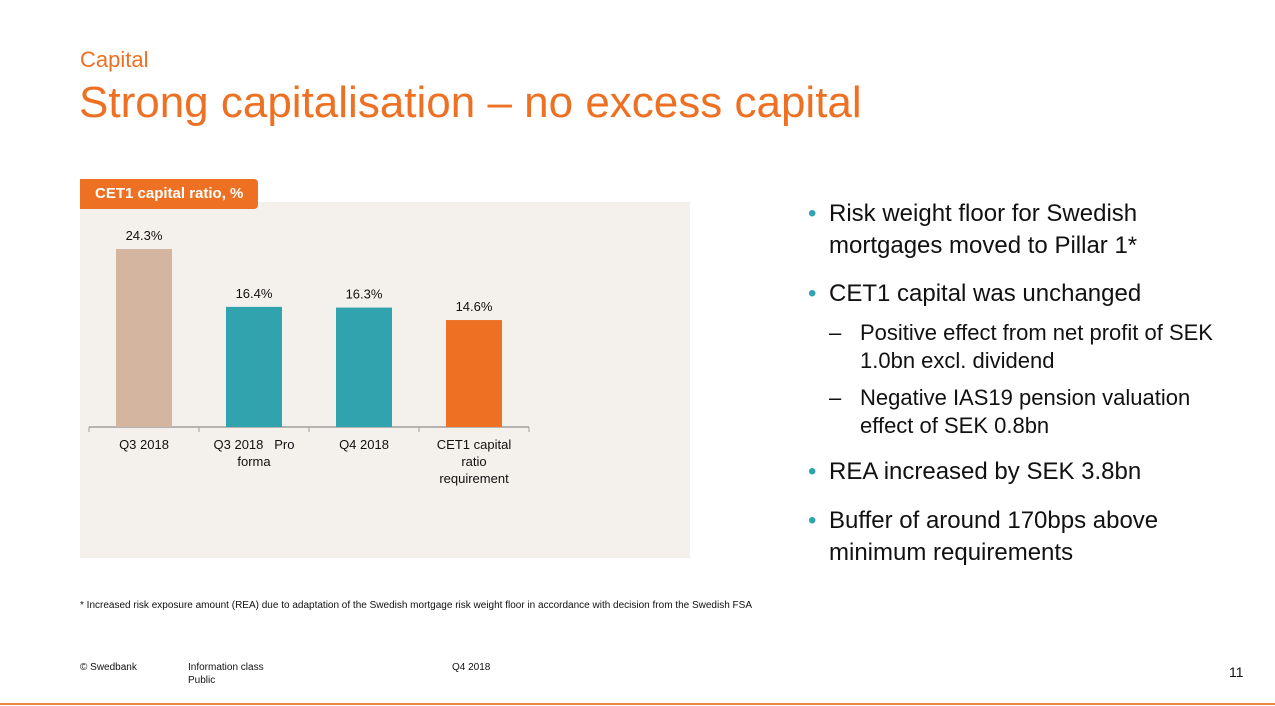 This screenshot has height=706, width=1275. Describe the element at coordinates (144, 235) in the screenshot. I see `data-label: 24.3%` at that location.